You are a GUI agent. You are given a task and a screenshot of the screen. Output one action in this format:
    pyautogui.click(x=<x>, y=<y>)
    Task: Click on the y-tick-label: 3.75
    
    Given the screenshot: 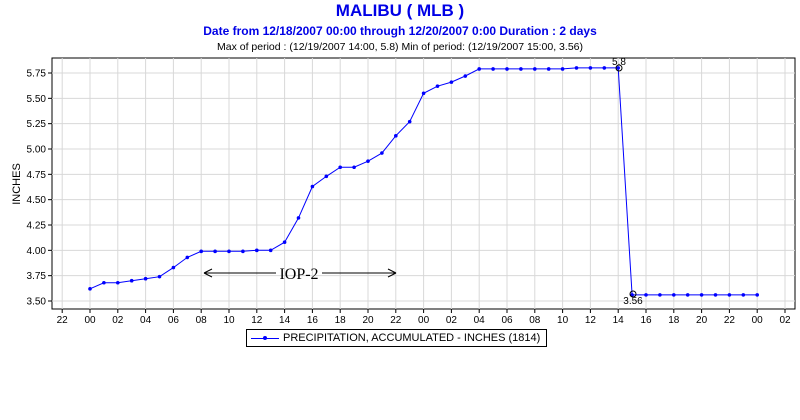 What is the action you would take?
    pyautogui.click(x=37, y=276)
    